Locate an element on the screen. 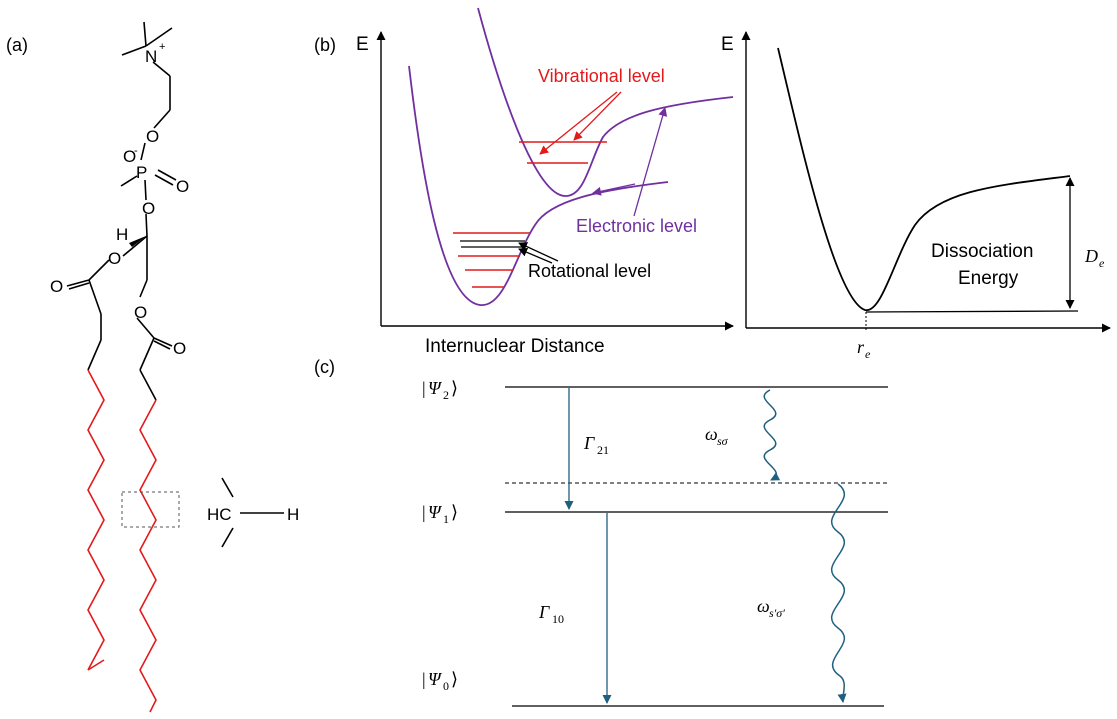 This screenshot has height=719, width=1117. ground-state-curve is located at coordinates (538, 185).